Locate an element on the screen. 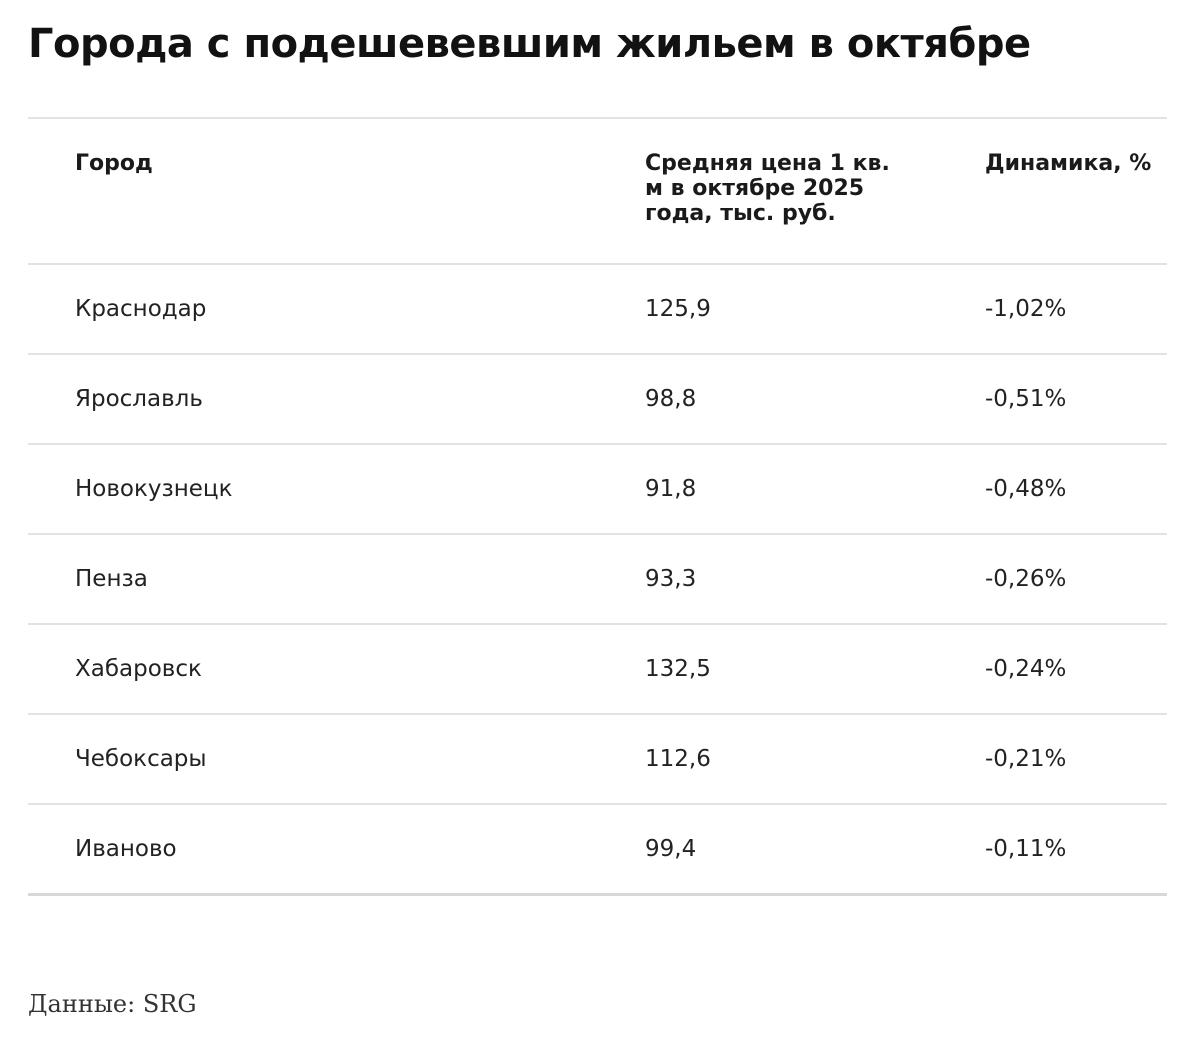  table-row: Ярославль 98,8 -0,51% is located at coordinates (597, 400).